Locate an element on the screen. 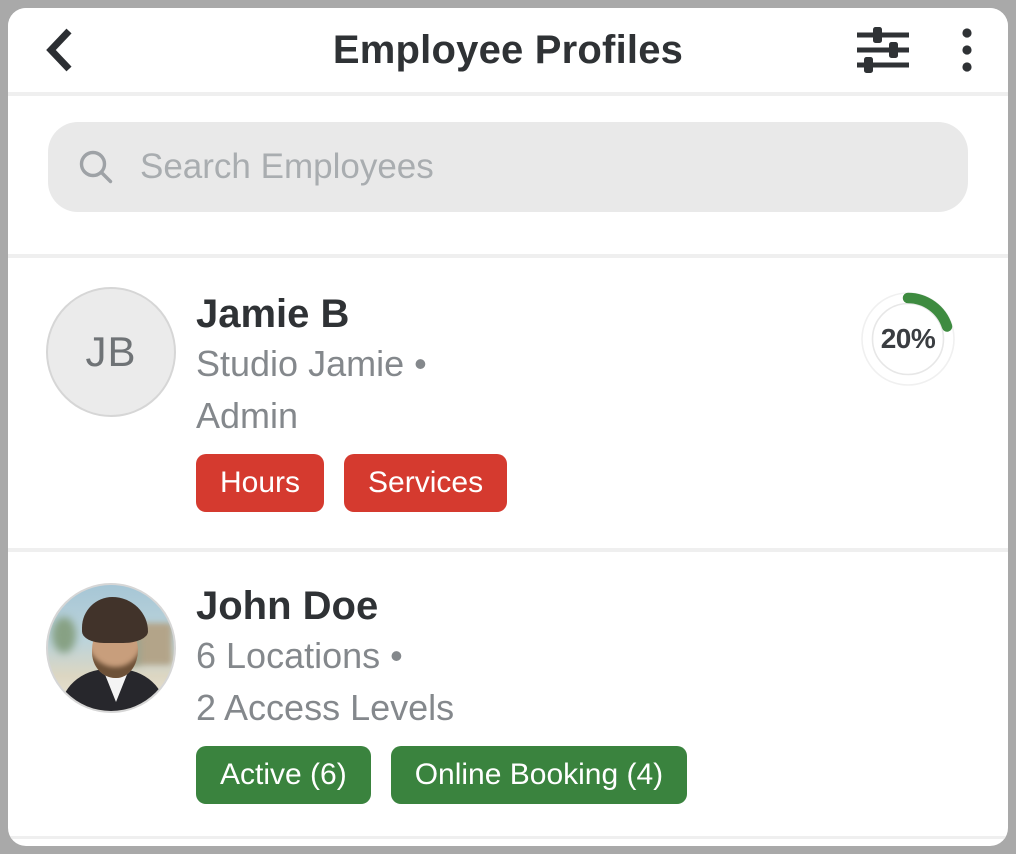  active-badge: Active (6) is located at coordinates (283, 775).